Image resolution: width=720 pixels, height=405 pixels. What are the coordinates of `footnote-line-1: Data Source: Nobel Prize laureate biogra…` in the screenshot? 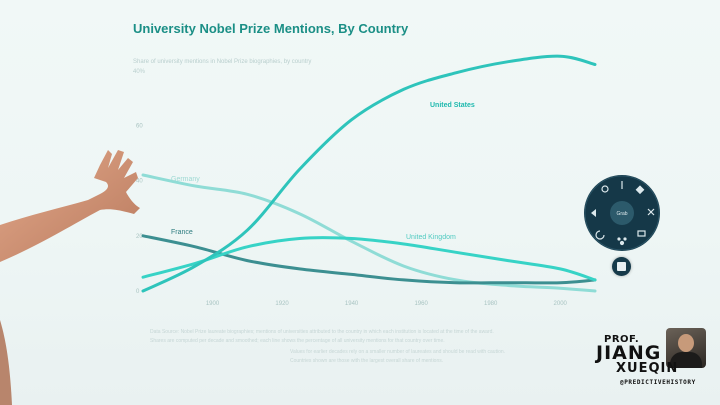 It's located at (322, 332).